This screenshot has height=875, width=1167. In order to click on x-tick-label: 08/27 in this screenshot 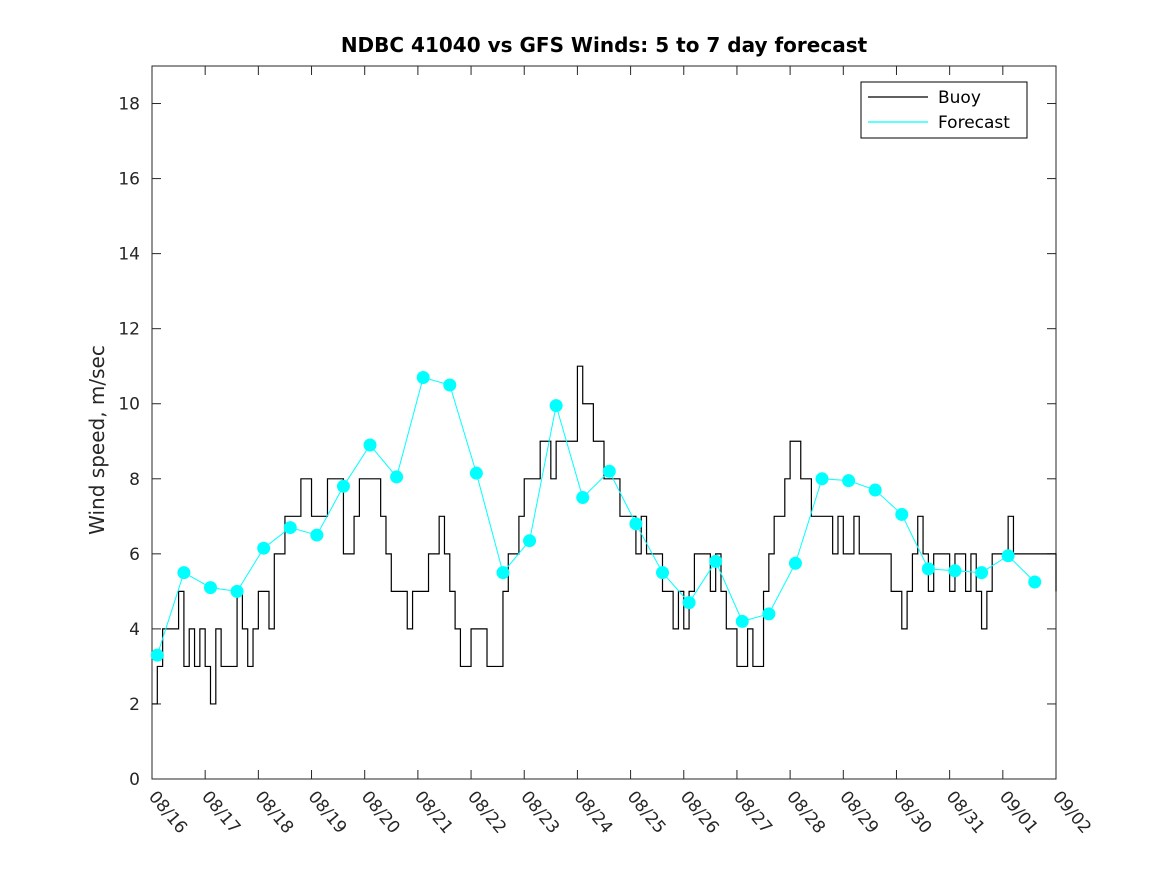, I will do `click(752, 812)`.